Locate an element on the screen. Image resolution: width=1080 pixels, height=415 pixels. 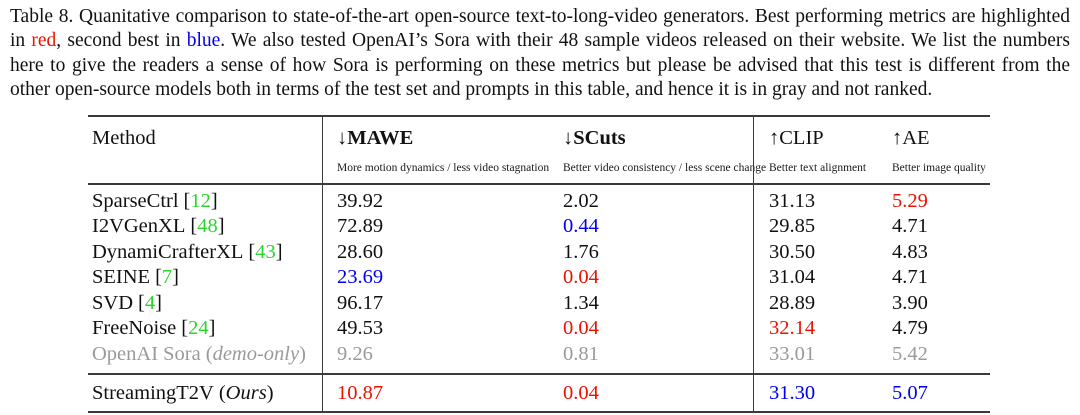
ae-value: 5.29 is located at coordinates (910, 200).